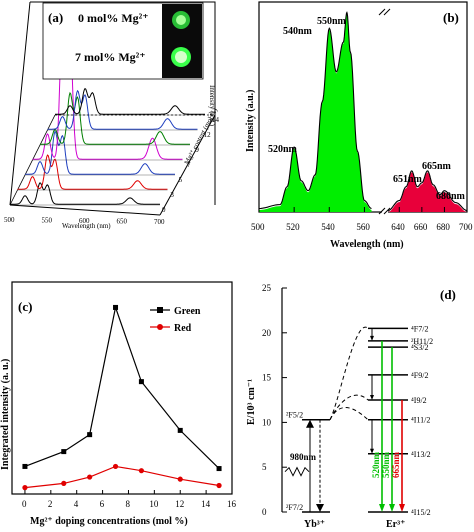 This screenshot has width=474, height=532. What do you see at coordinates (47, 221) in the screenshot?
I see `a-xtick-550: 550` at bounding box center [47, 221].